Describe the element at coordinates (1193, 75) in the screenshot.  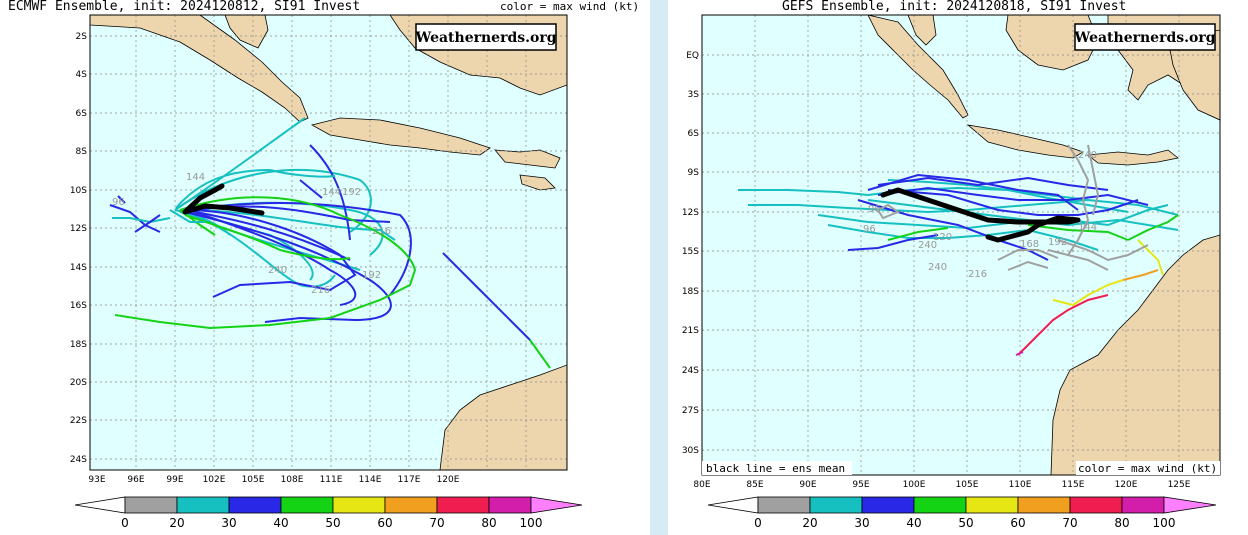
I see `eastern-islands-land` at that location.